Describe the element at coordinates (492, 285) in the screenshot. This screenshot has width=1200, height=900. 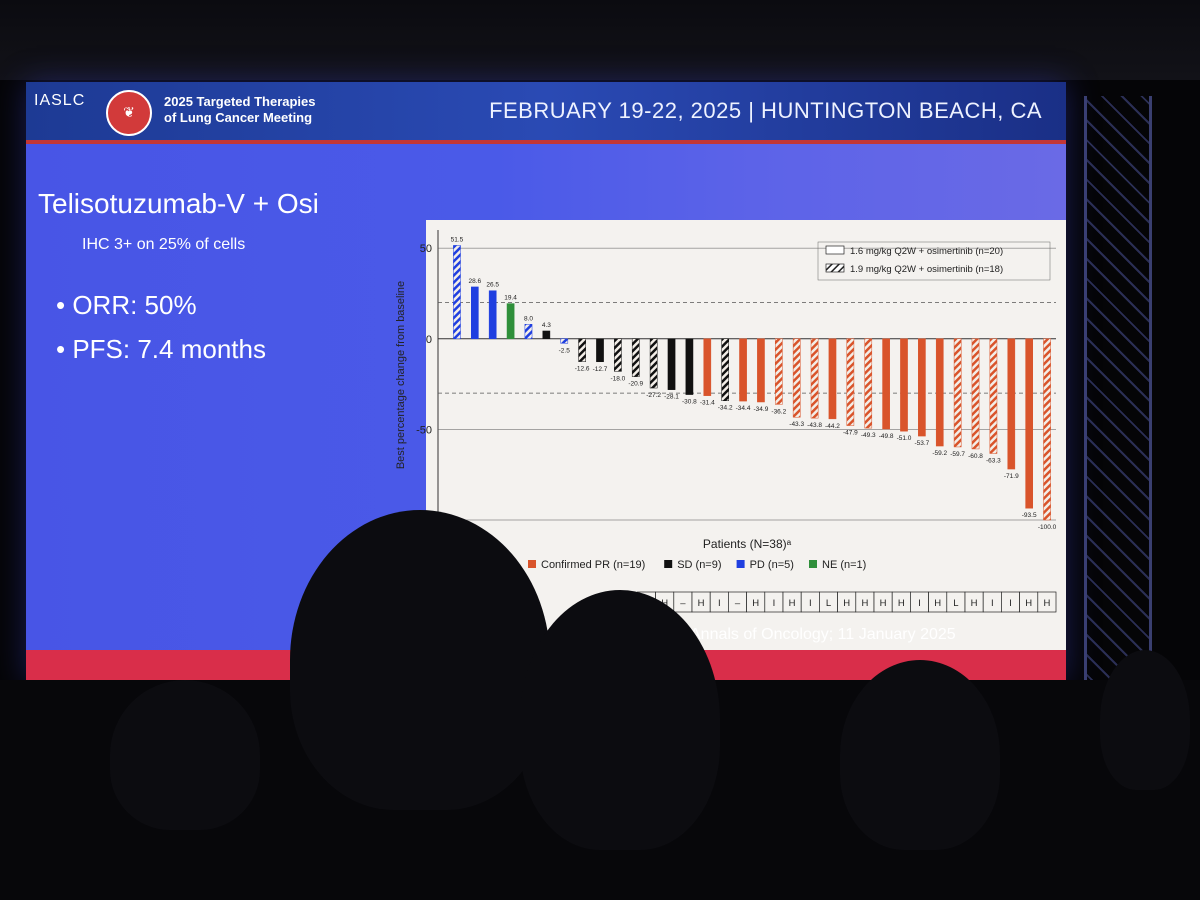
I see `bar-value-label: 26.5` at that location.